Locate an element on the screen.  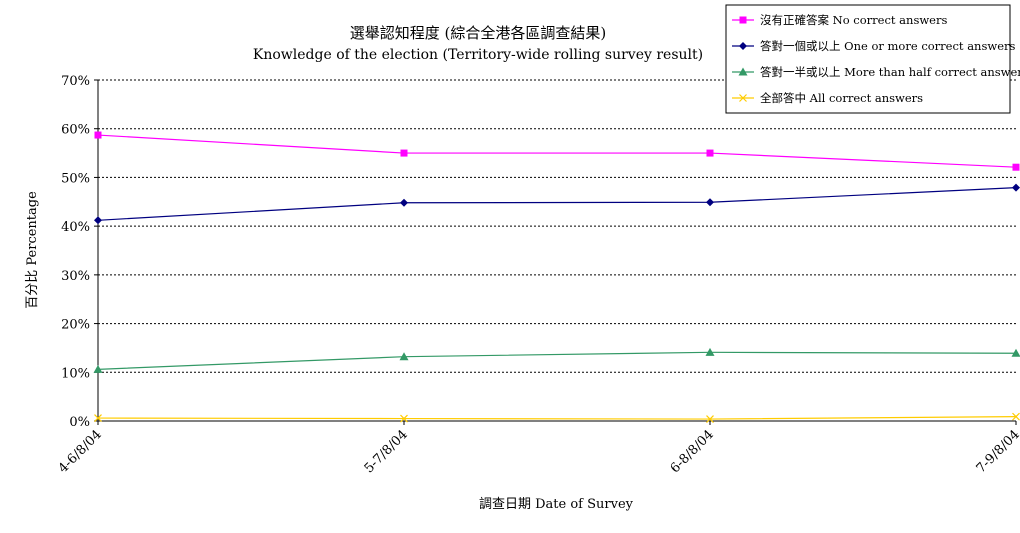
y-tick-label: 20% is located at coordinates (75, 325).